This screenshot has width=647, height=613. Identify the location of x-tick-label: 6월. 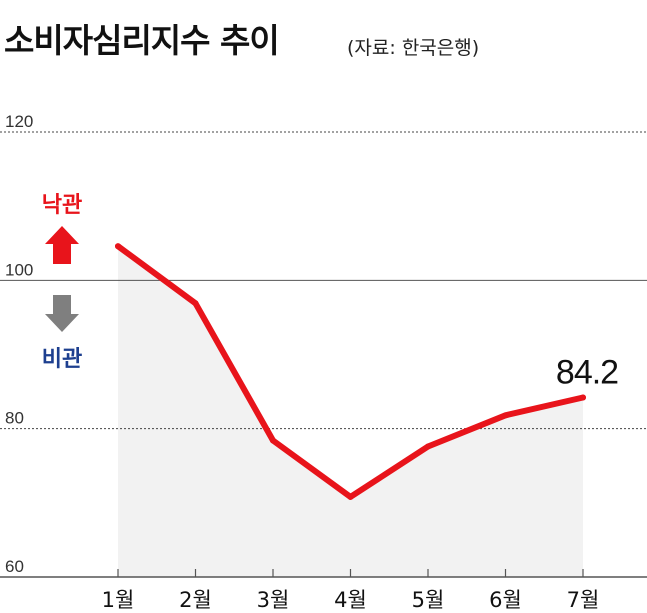
(505, 600).